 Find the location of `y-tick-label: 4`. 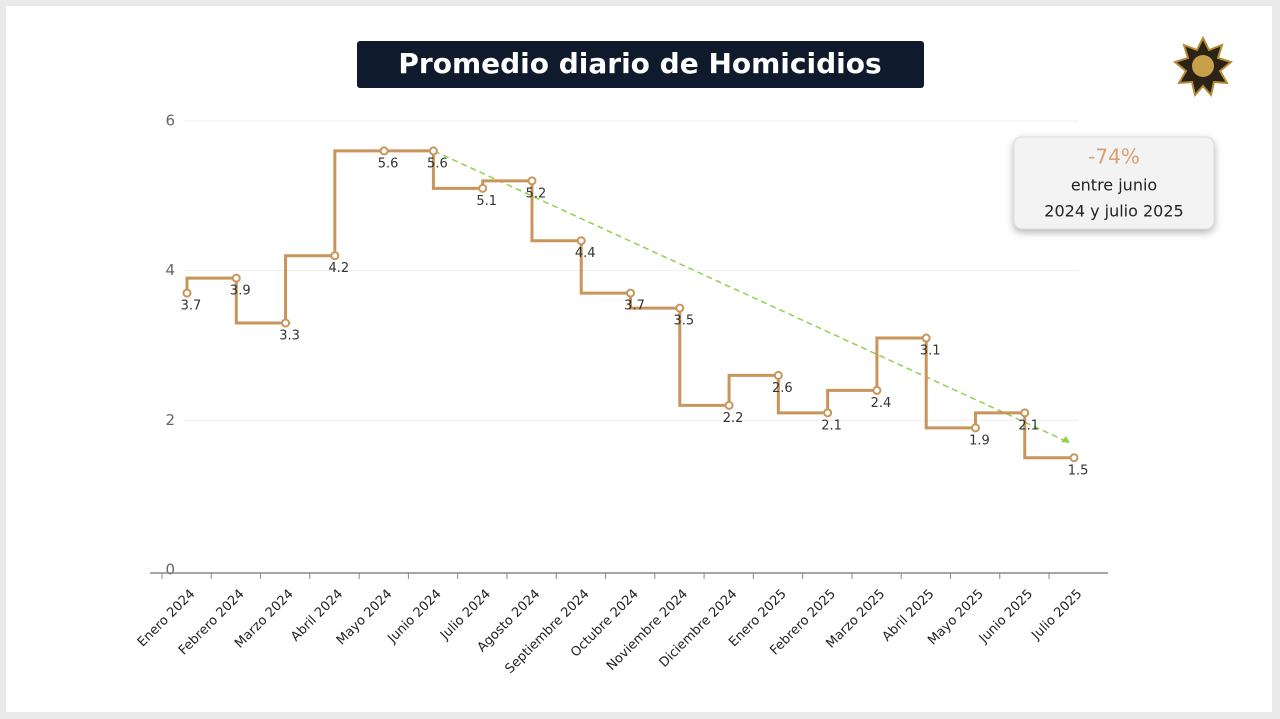

y-tick-label: 4 is located at coordinates (170, 270).